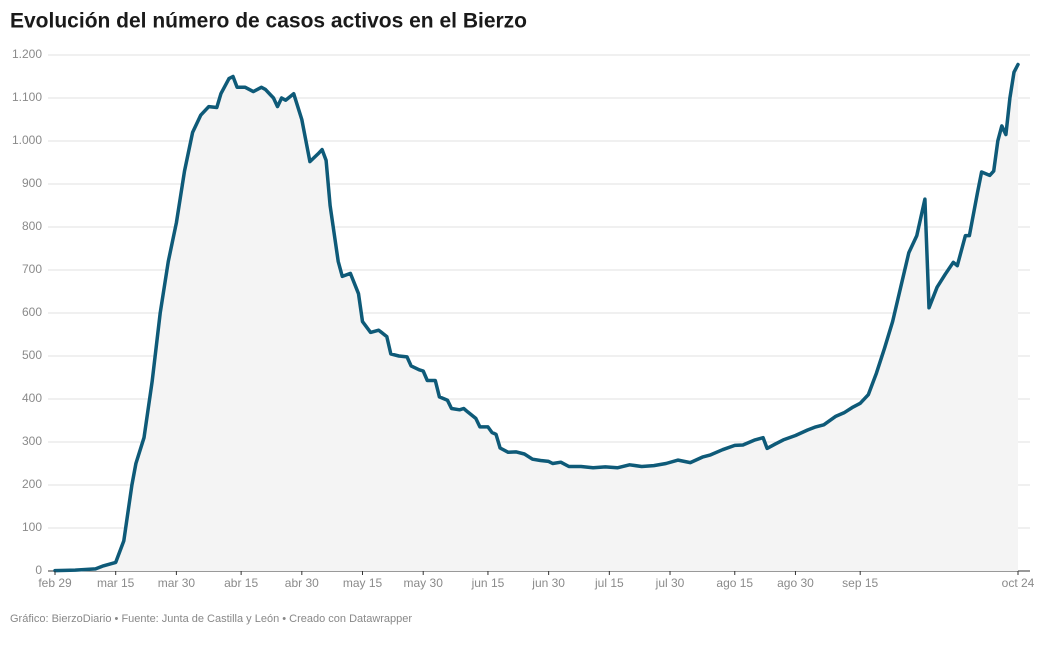 The width and height of the screenshot is (1044, 646). I want to click on x-tick-label: may 15, so click(363, 583).